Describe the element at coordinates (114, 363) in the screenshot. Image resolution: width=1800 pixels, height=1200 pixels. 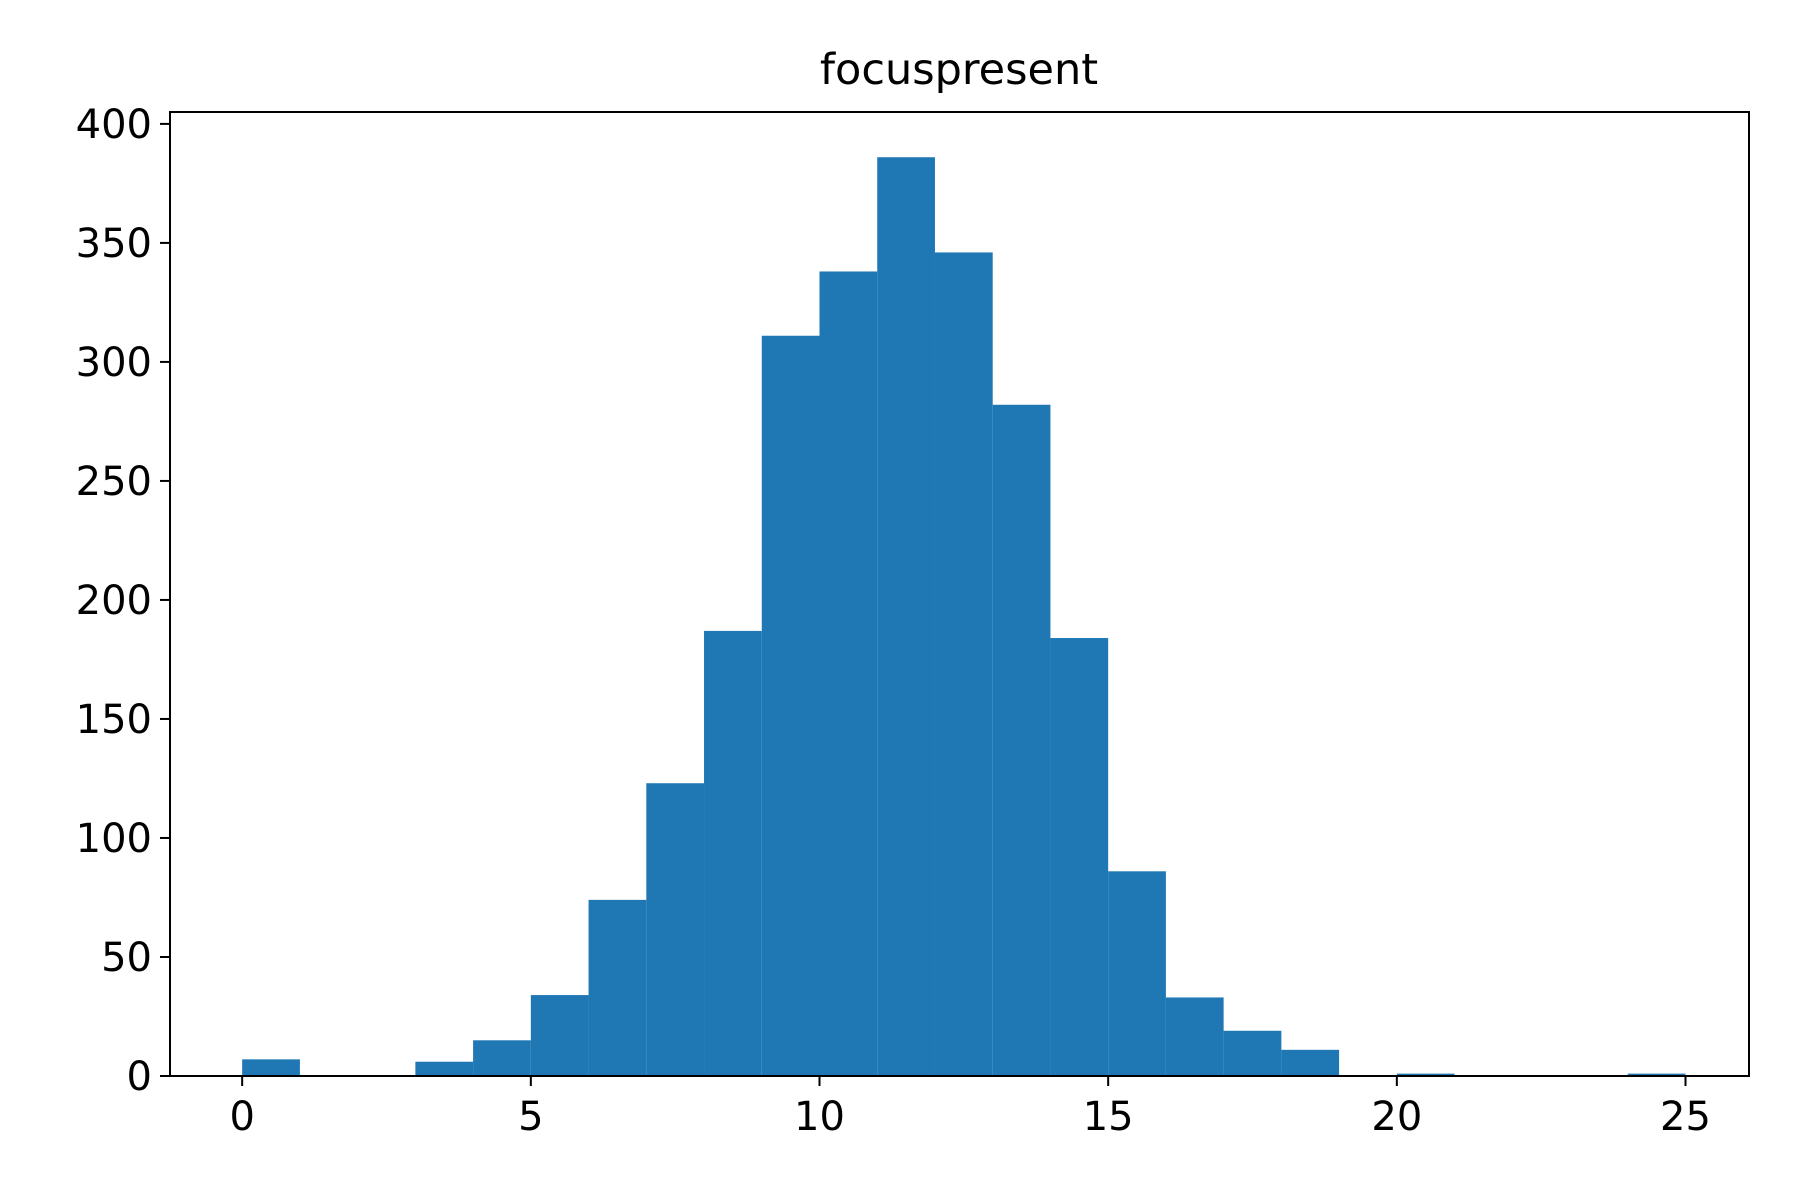
I see `y-tick-label: 300` at that location.